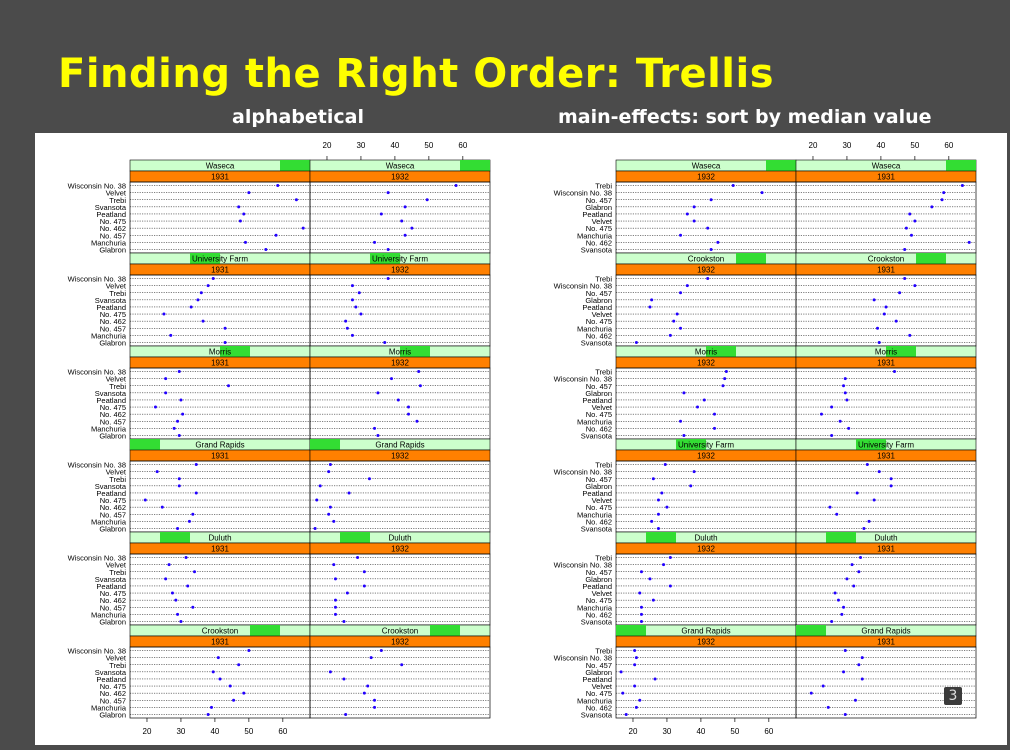 This screenshot has width=1010, height=750. I want to click on x-tick-label-top: 50, so click(914, 145).